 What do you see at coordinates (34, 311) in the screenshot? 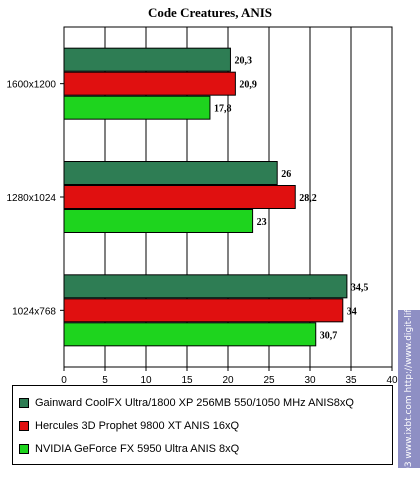
I see `category-label: 1024x768` at bounding box center [34, 311].